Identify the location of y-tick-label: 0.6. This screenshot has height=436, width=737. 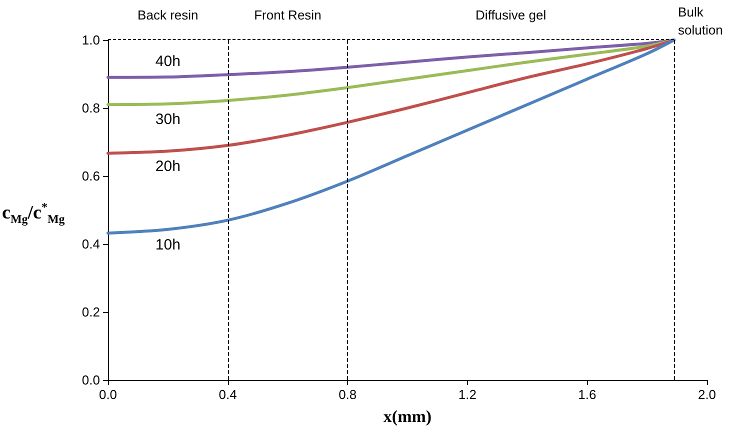
(91, 176).